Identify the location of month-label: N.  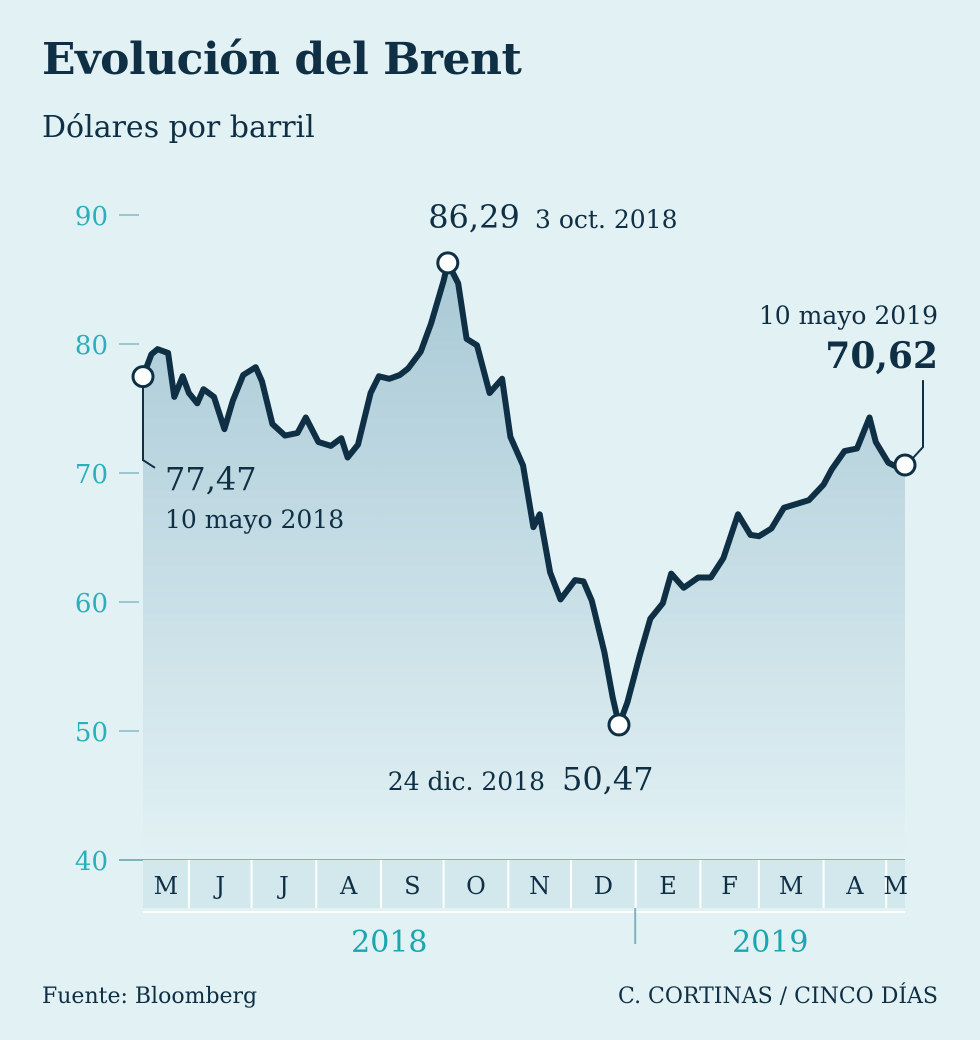
(539, 886).